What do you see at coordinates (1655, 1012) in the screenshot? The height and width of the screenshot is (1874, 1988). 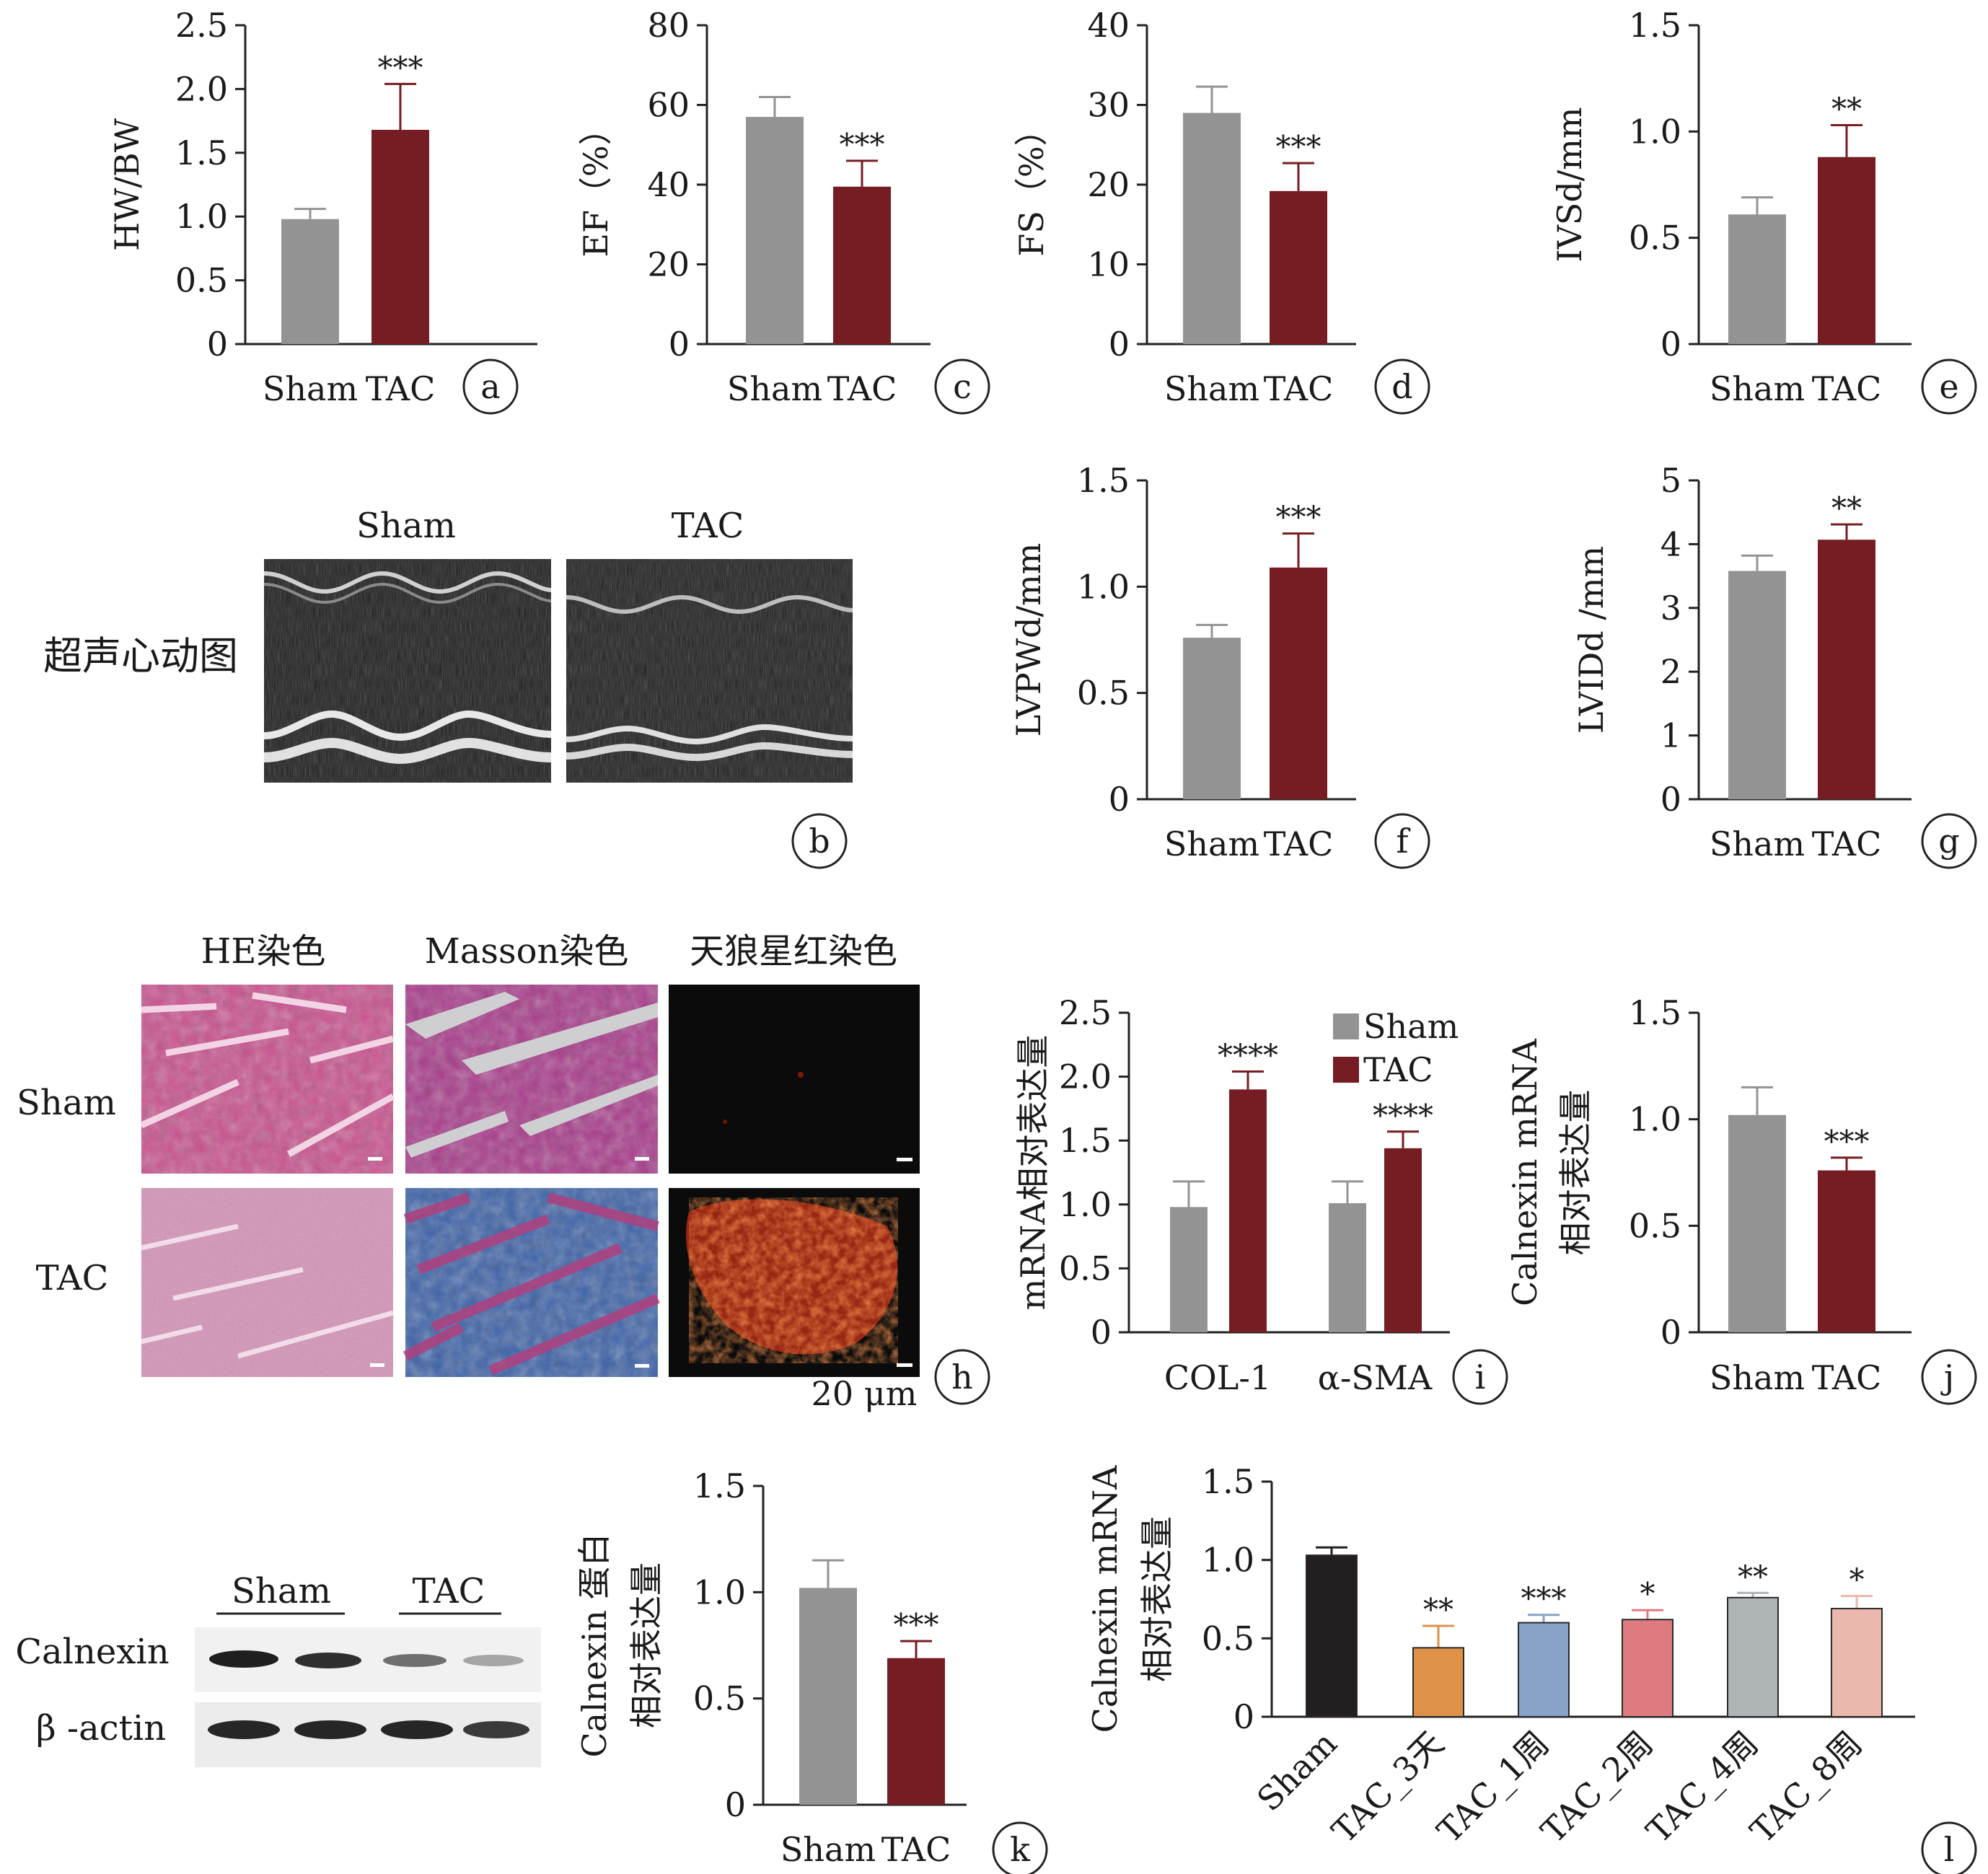 I see `y-tick-label-j: 1.5` at bounding box center [1655, 1012].